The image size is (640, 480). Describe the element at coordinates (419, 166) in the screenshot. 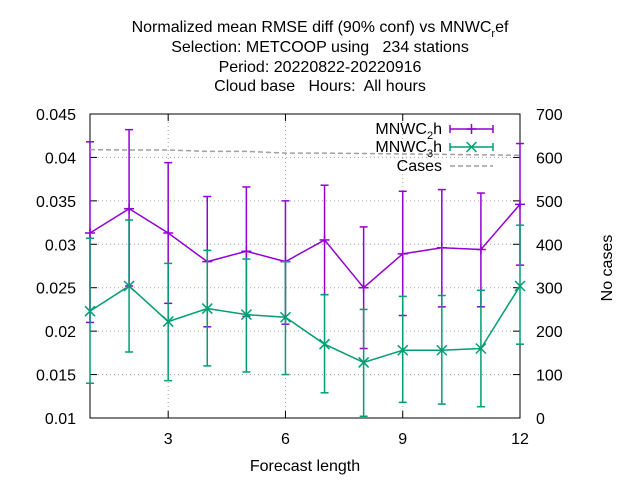

I see `legend-label-cases: Cases` at that location.